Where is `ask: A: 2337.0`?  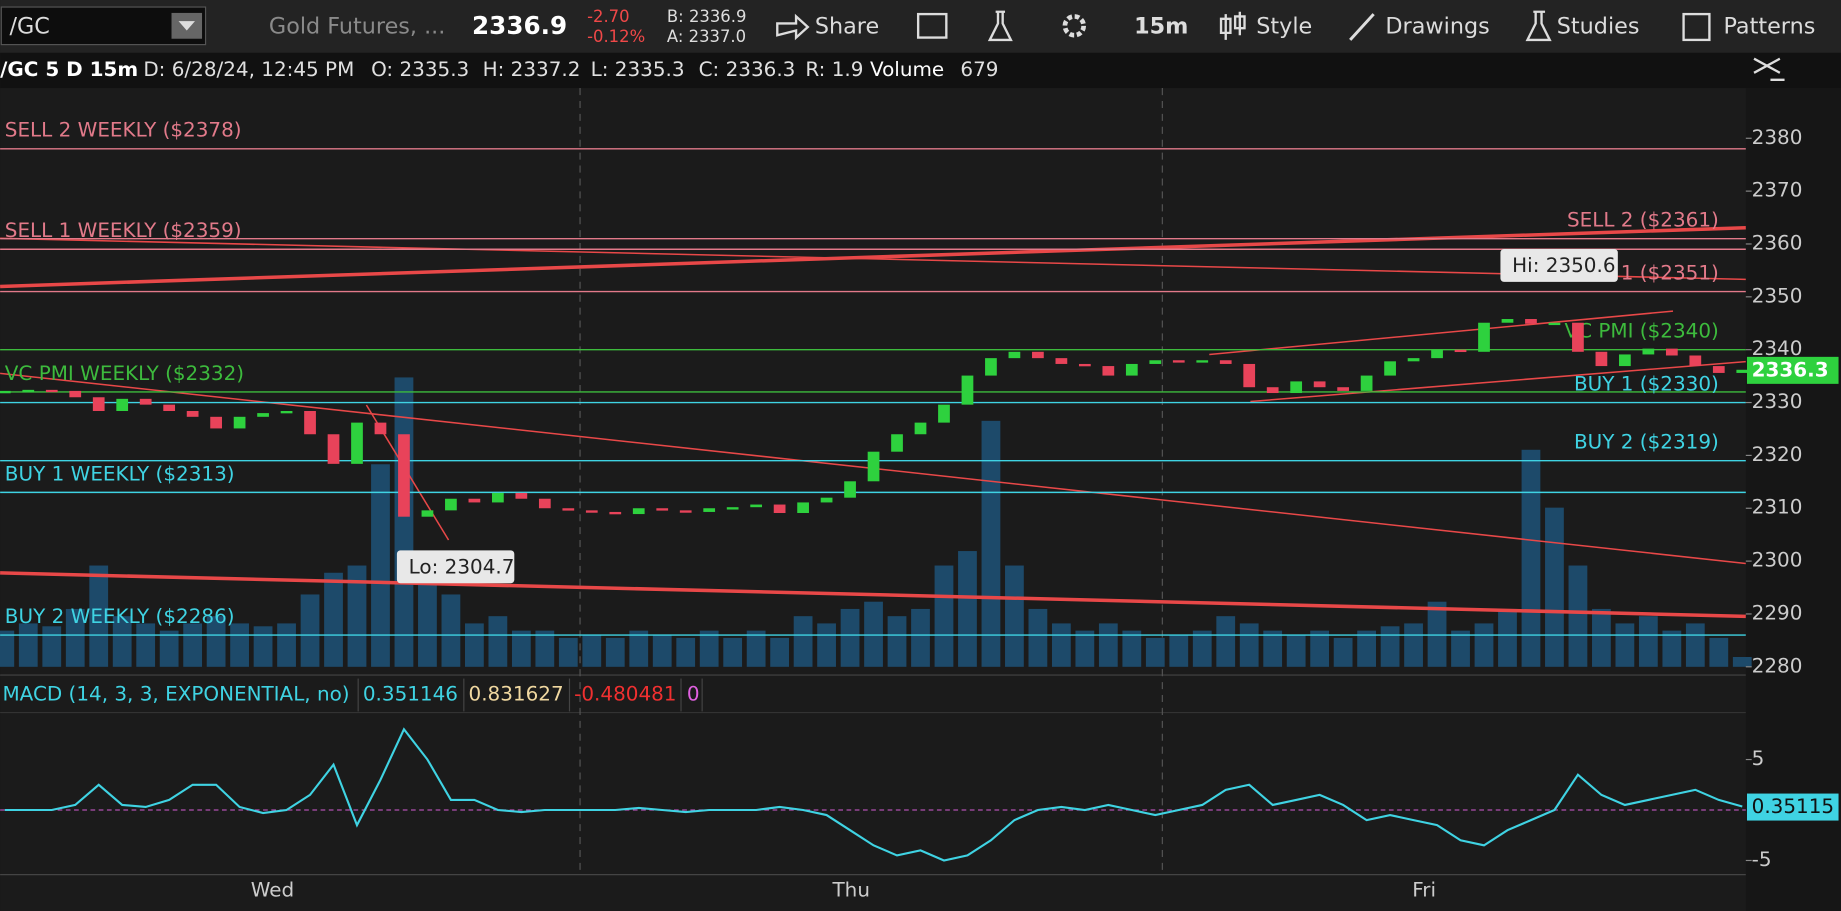 ask: A: 2337.0 is located at coordinates (706, 36).